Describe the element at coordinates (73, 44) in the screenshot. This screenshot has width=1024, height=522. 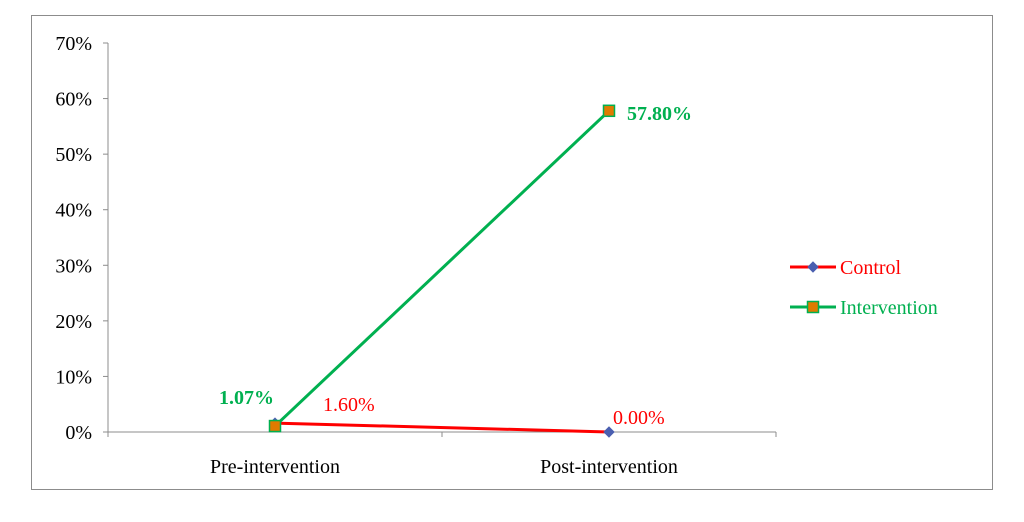
I see `y-tick-label: 70%` at that location.